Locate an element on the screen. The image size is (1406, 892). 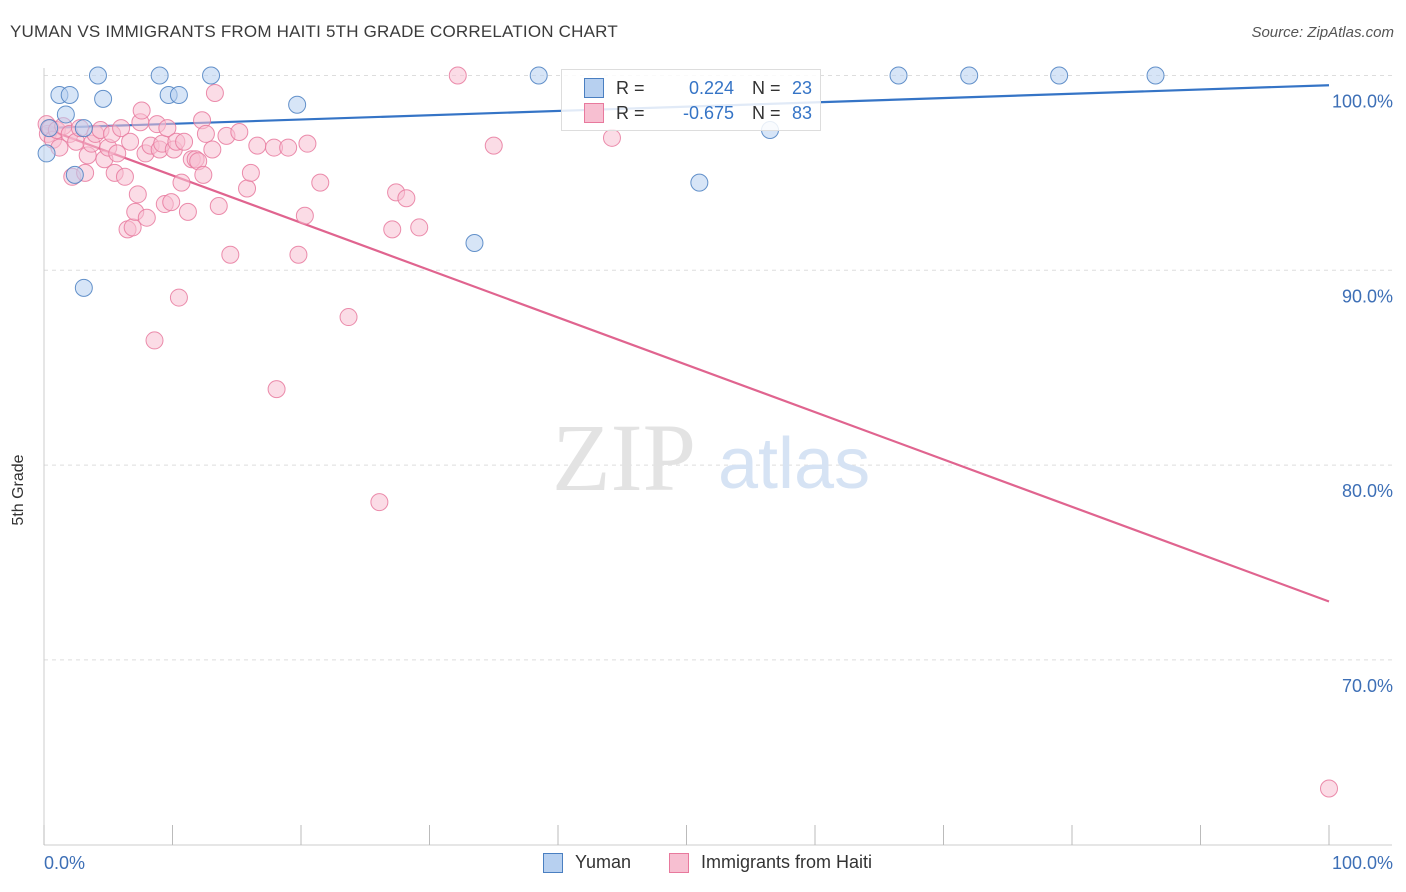
legend-n-value: 23 is located at coordinates (802, 87).